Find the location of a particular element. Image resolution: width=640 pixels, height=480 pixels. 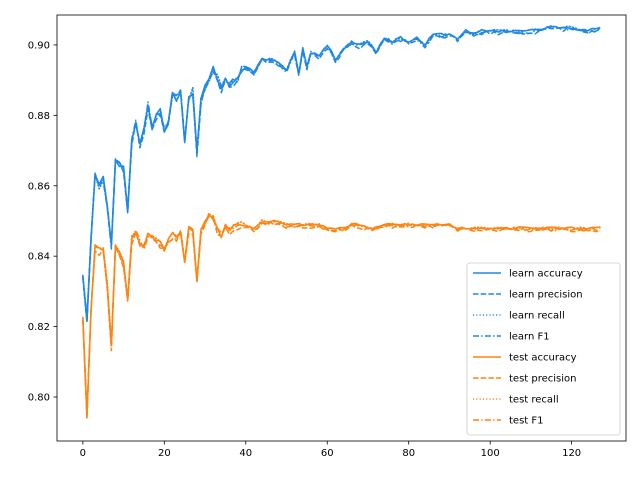

legend-label: learn F1 is located at coordinates (529, 337).